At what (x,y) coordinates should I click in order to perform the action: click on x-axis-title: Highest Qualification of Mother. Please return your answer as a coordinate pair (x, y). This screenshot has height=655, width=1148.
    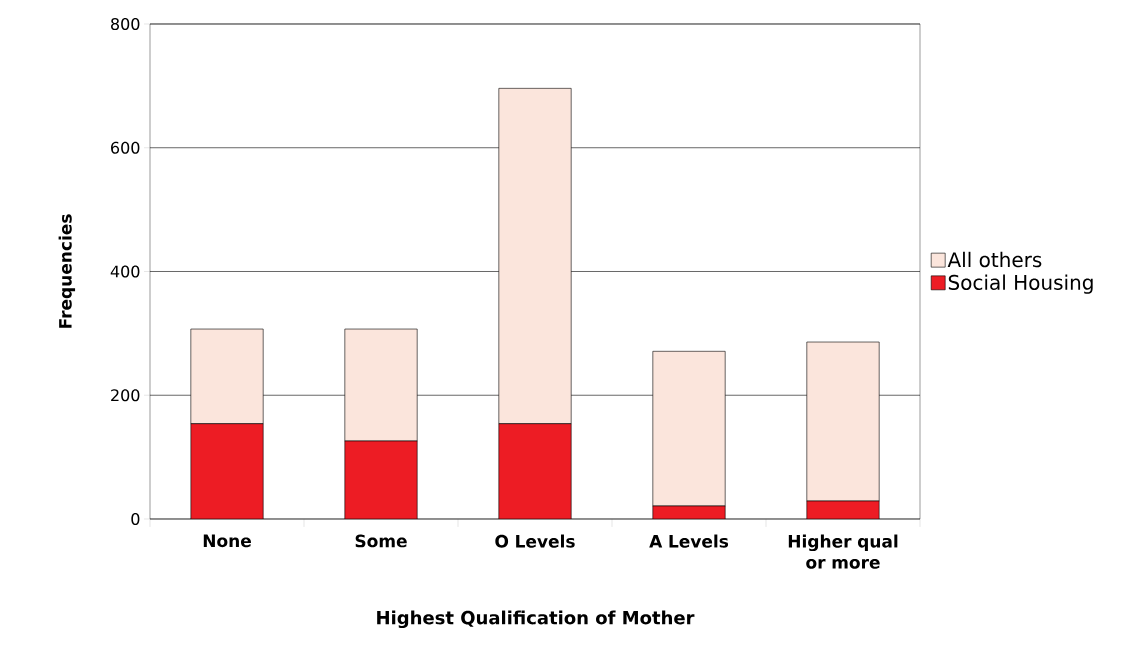
    Looking at the image, I should click on (536, 619).